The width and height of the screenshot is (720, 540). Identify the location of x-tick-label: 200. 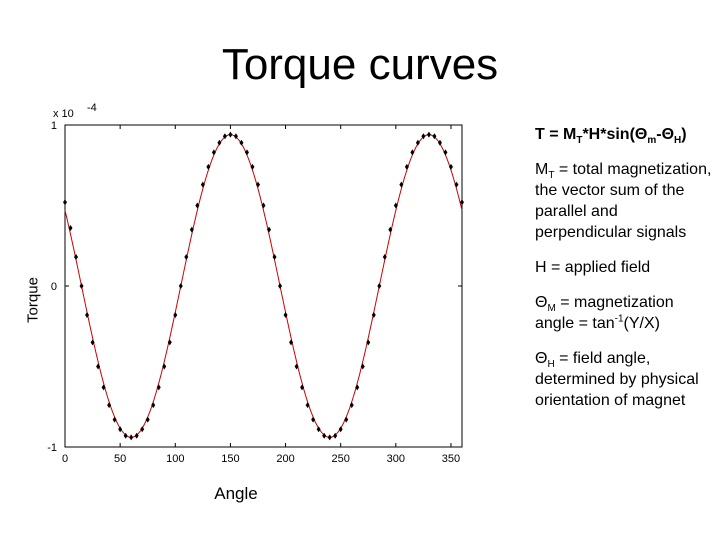
(285, 459).